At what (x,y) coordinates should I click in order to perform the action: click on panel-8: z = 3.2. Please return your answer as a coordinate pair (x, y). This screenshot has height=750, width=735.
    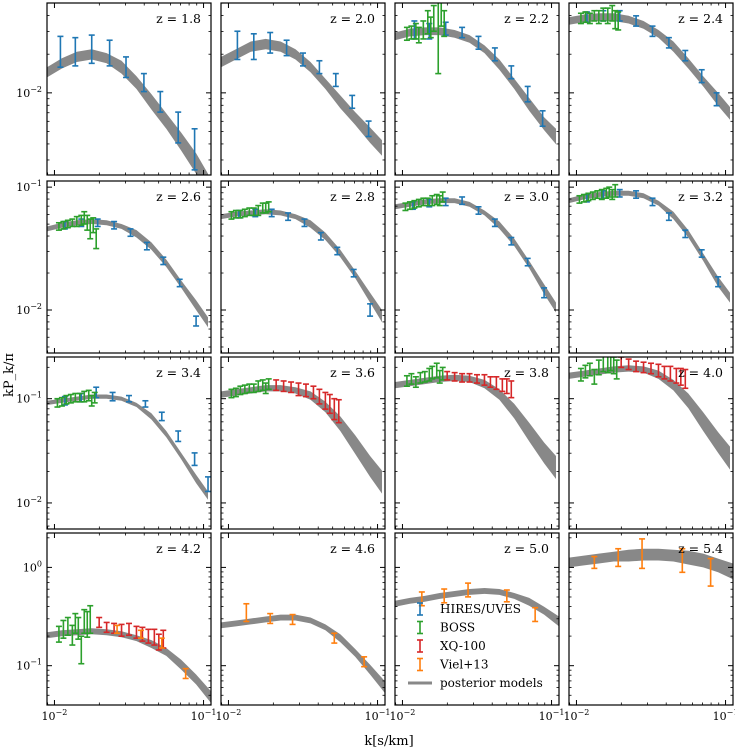
    Looking at the image, I should click on (651, 267).